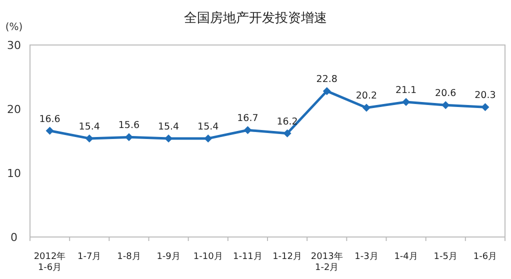  What do you see at coordinates (168, 257) in the screenshot?
I see `x-tick-label: 1-9月` at bounding box center [168, 257].